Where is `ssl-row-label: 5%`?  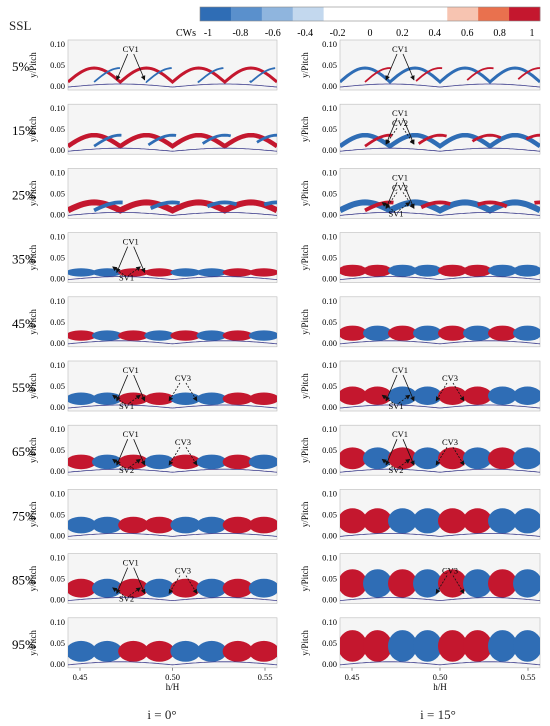 ssl-row-label: 5% is located at coordinates (21, 66).